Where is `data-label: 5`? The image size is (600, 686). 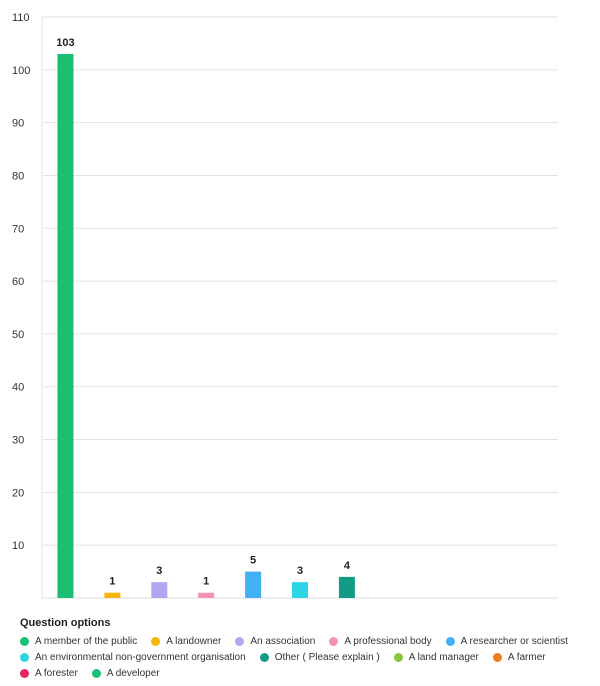 data-label: 5 is located at coordinates (253, 561).